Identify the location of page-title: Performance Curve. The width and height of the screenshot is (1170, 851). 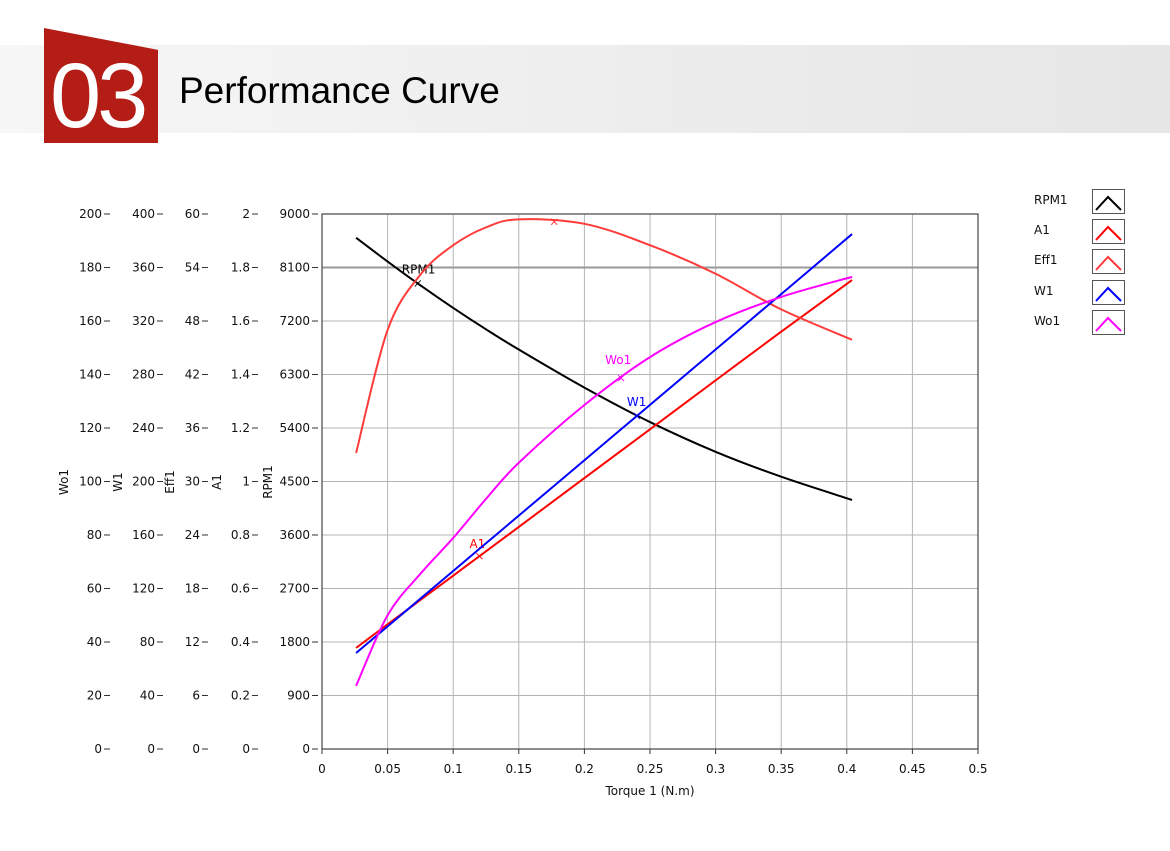
(339, 90).